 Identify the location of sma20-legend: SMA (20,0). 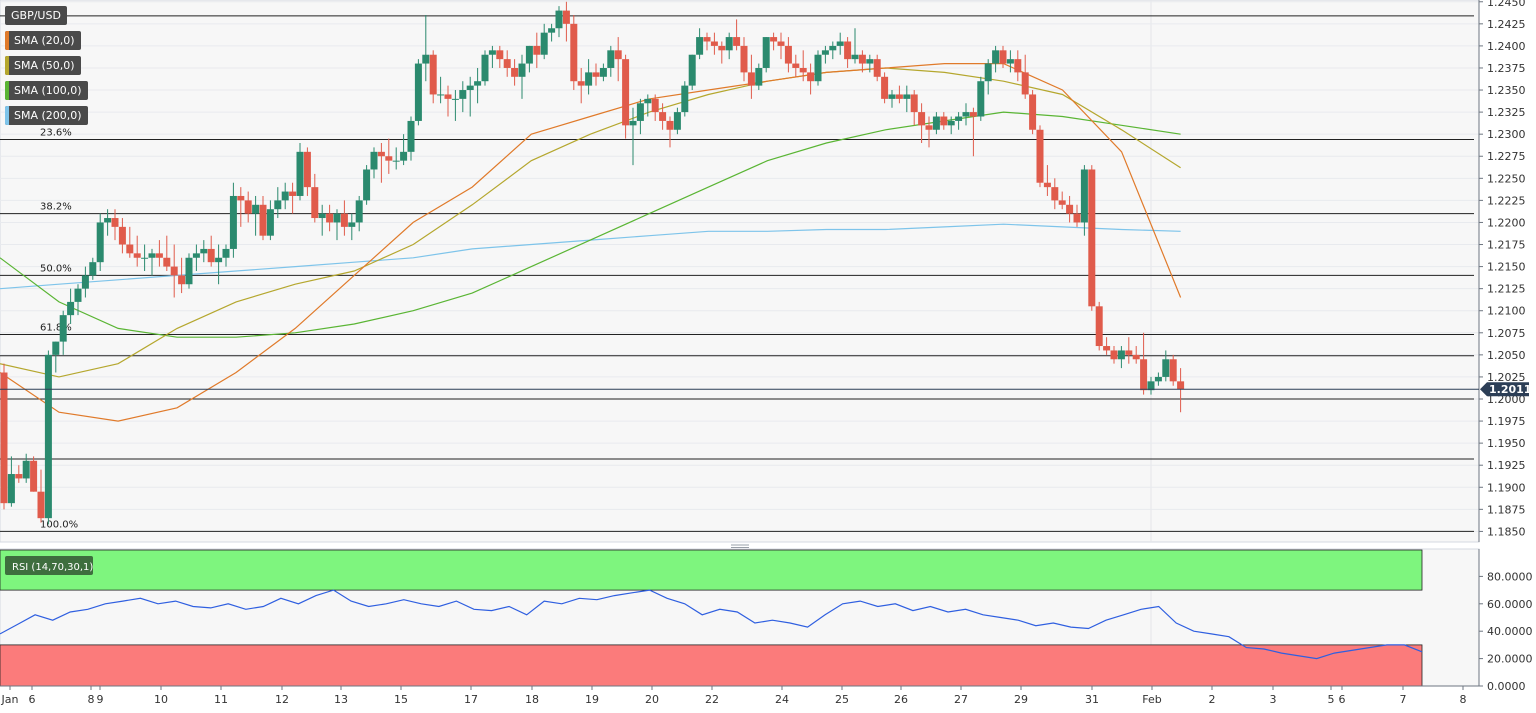
(43, 40).